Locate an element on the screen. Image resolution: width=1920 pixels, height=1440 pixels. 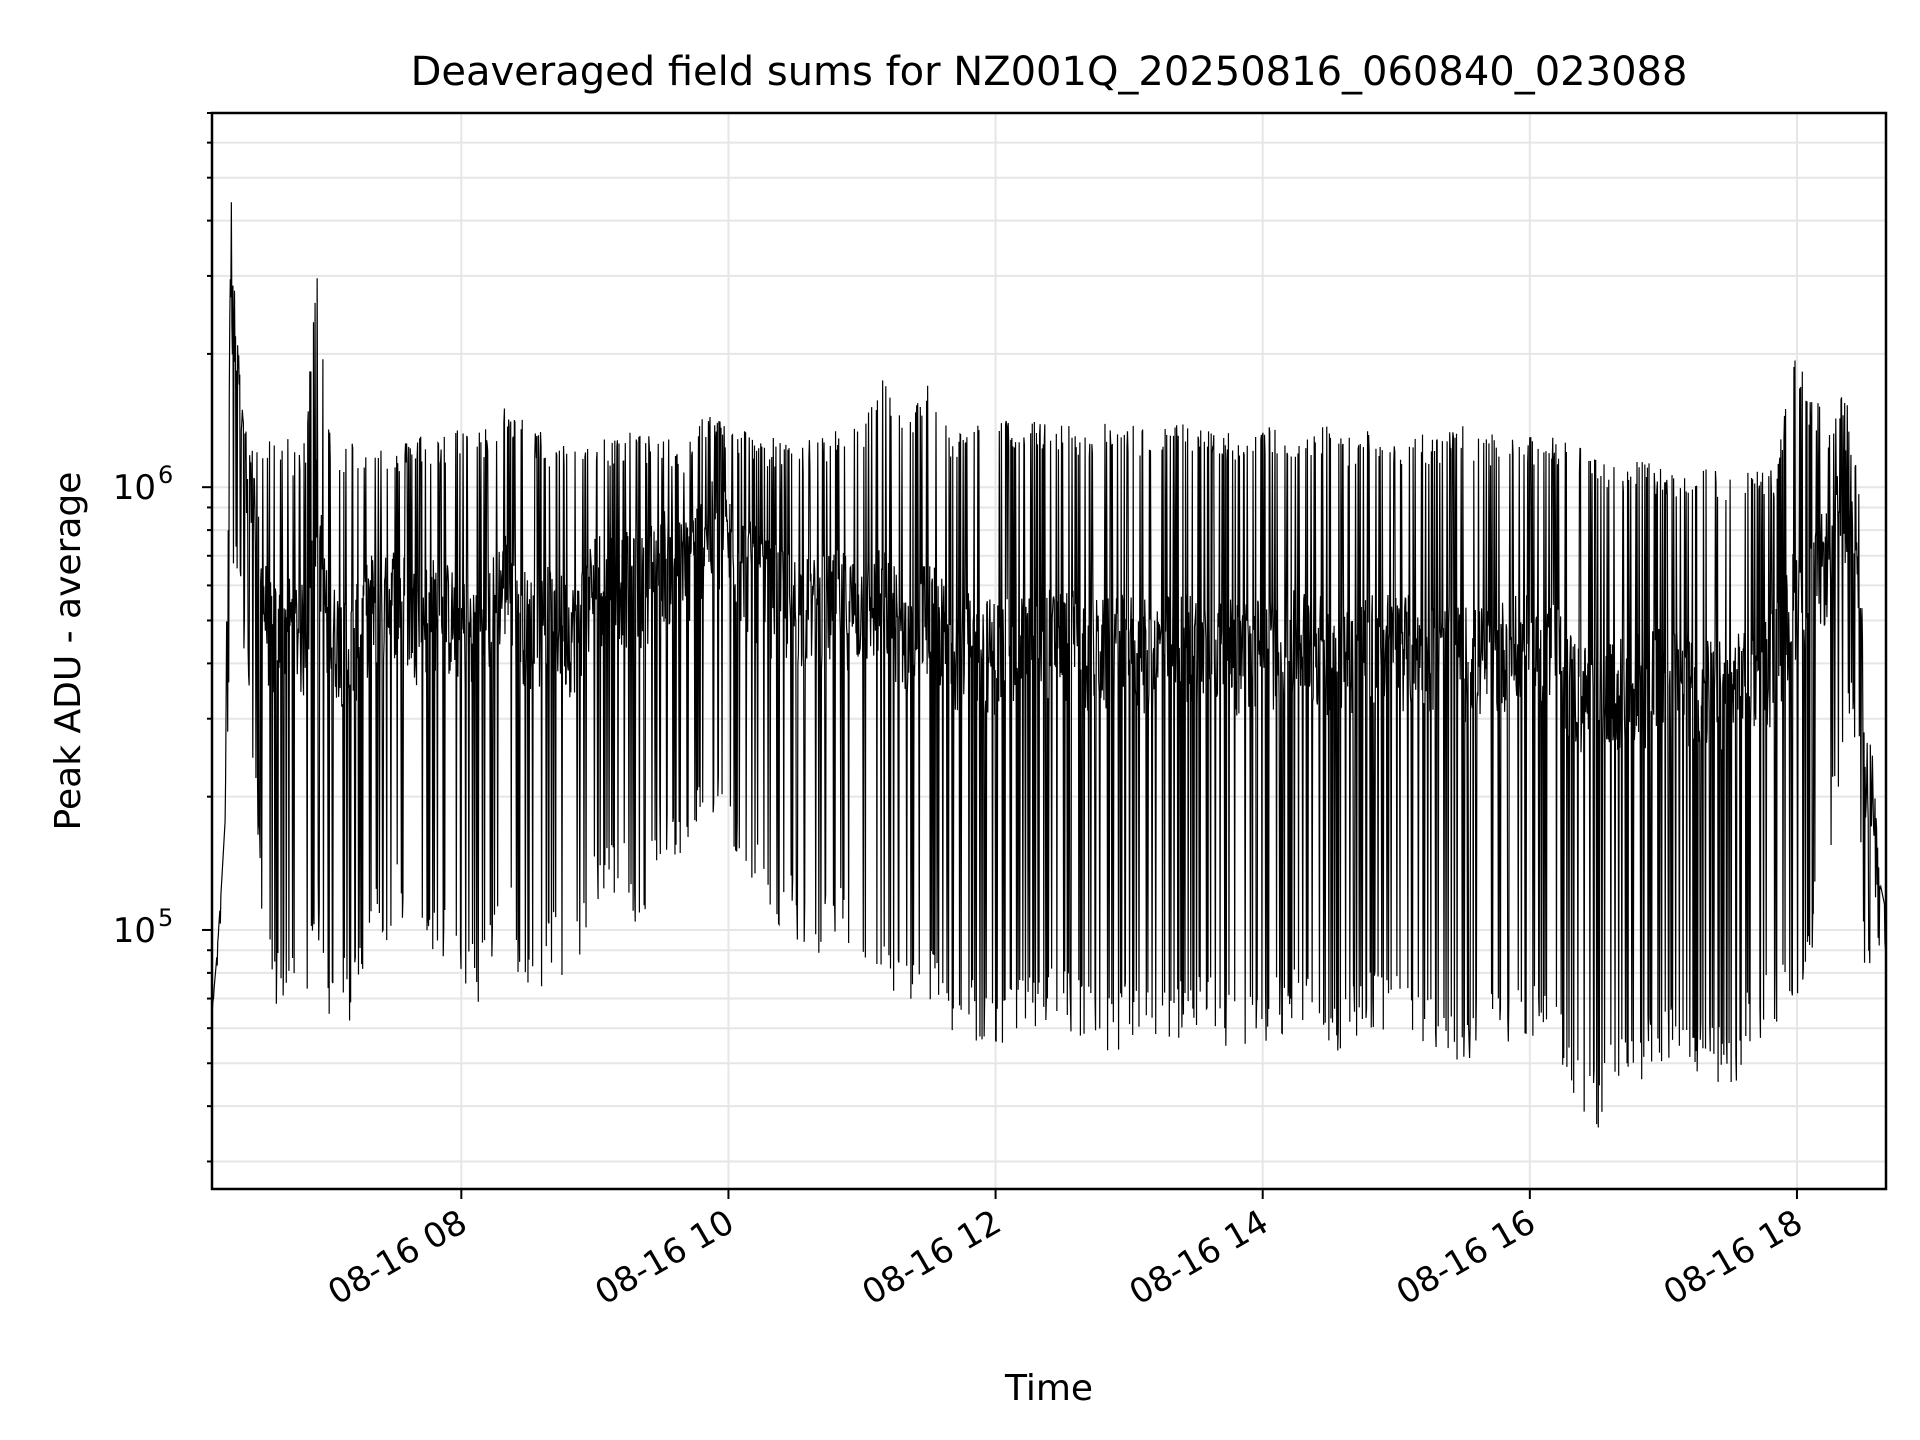
y-tick-exponent: 5 is located at coordinates (165, 918).